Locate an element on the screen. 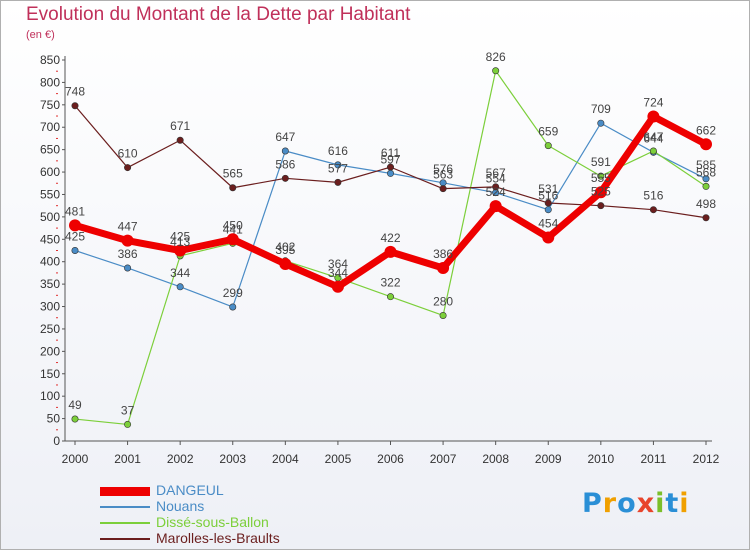 This screenshot has height=550, width=750. logo-letter: x is located at coordinates (646, 503).